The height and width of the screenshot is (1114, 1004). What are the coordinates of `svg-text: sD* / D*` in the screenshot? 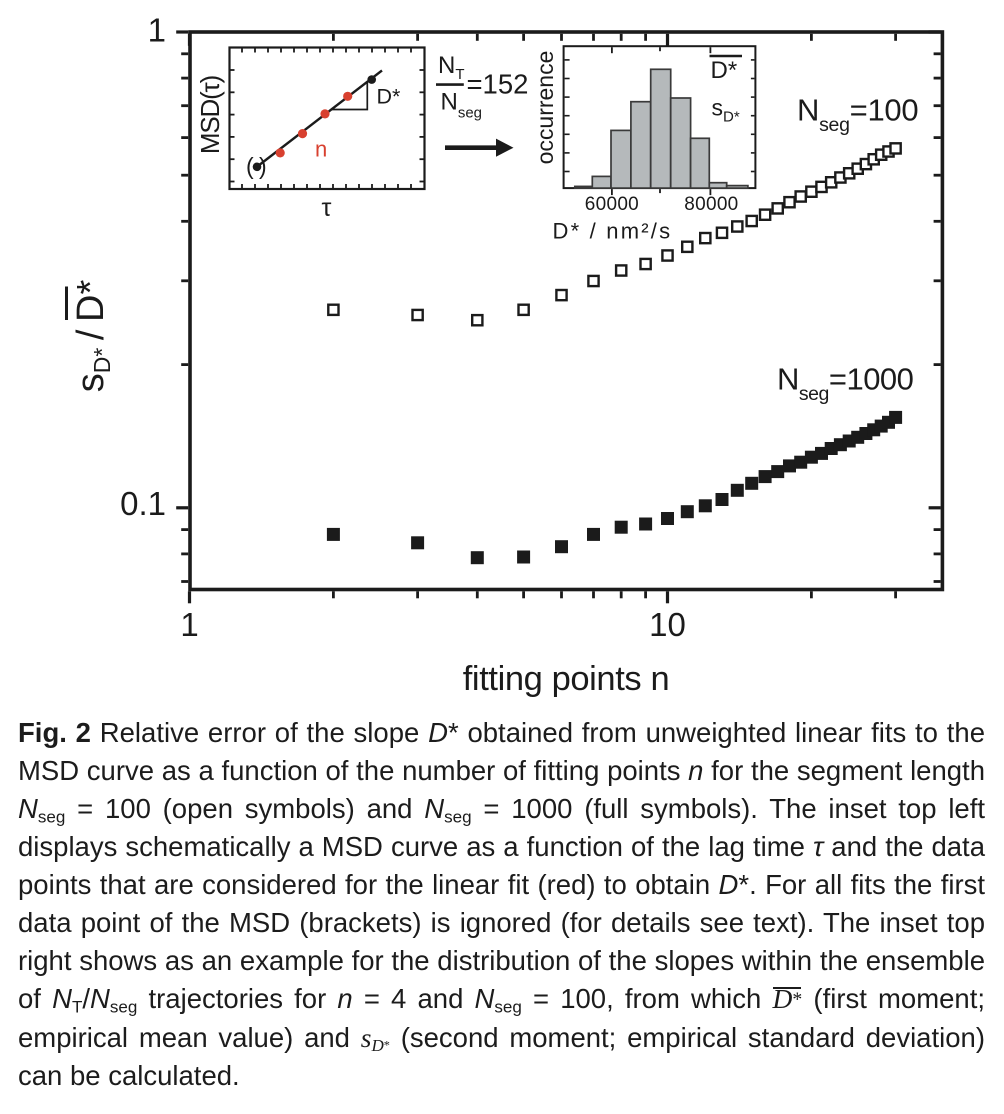 It's located at (92, 336).